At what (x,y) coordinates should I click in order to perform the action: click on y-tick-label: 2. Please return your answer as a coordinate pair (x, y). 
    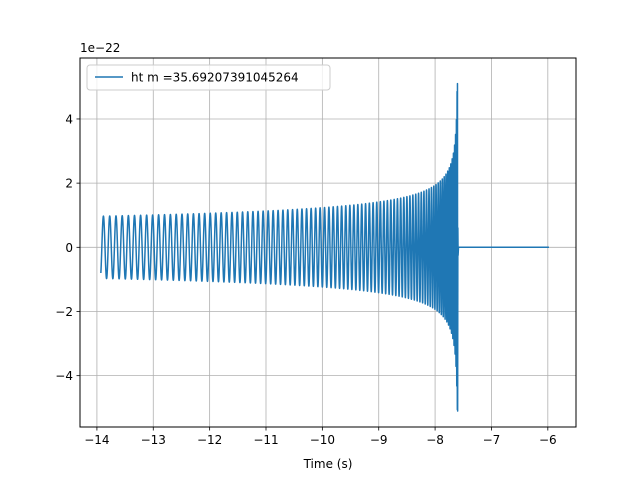
    Looking at the image, I should click on (69, 184).